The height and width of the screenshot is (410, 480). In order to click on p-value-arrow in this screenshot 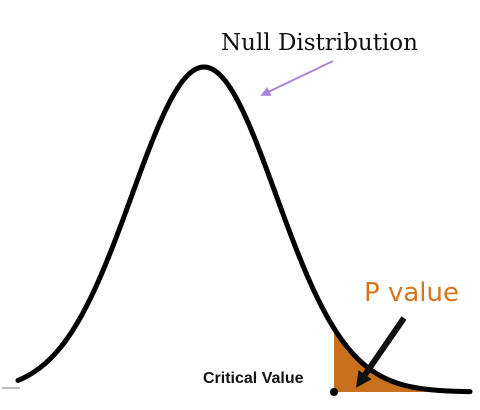, I will do `click(381, 352)`.